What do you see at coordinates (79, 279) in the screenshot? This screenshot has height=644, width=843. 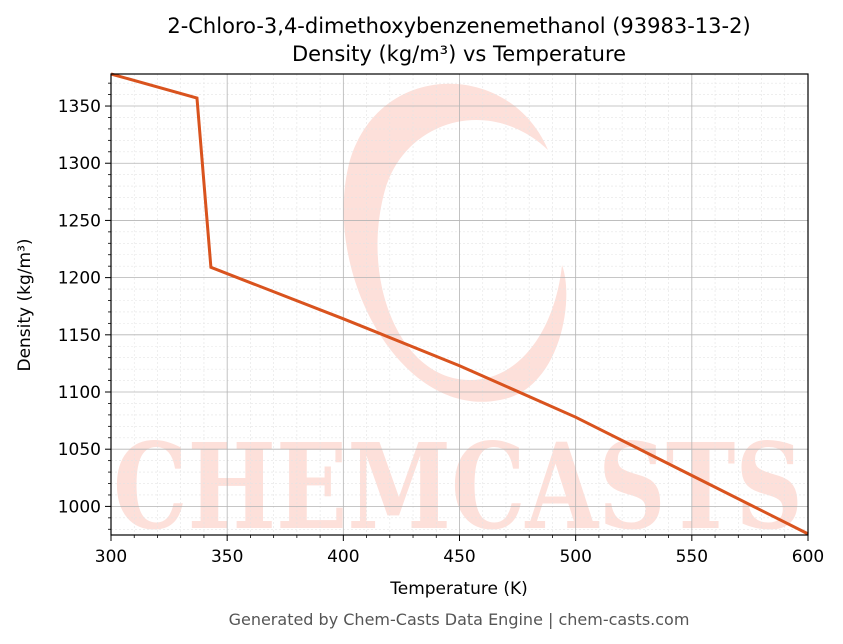 I see `y-tick-label: 1200` at bounding box center [79, 279].